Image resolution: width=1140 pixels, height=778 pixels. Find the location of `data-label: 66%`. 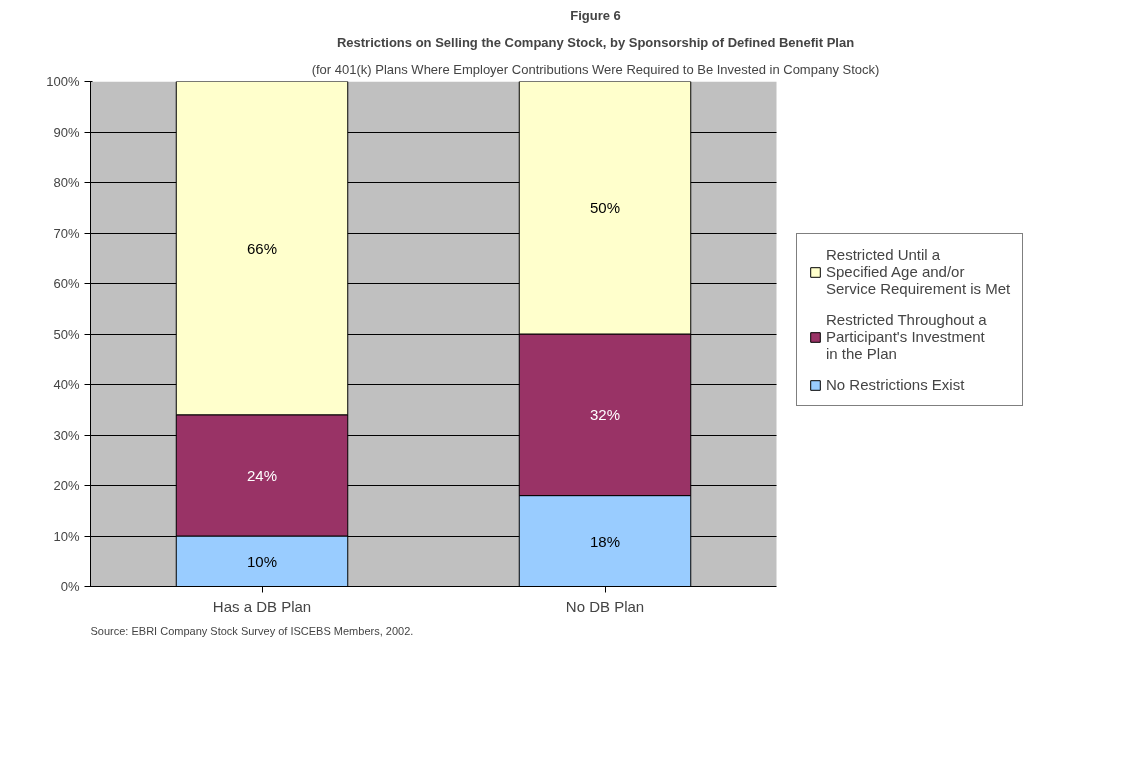

data-label: 66% is located at coordinates (262, 248).